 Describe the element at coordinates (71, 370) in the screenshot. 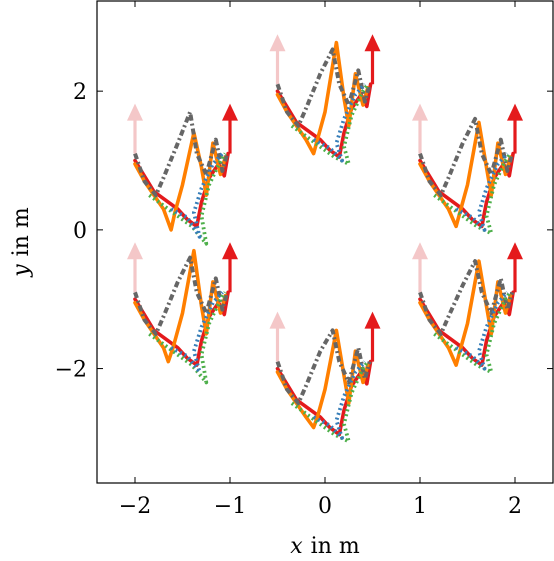

I see `y-tick-label: −2` at that location.